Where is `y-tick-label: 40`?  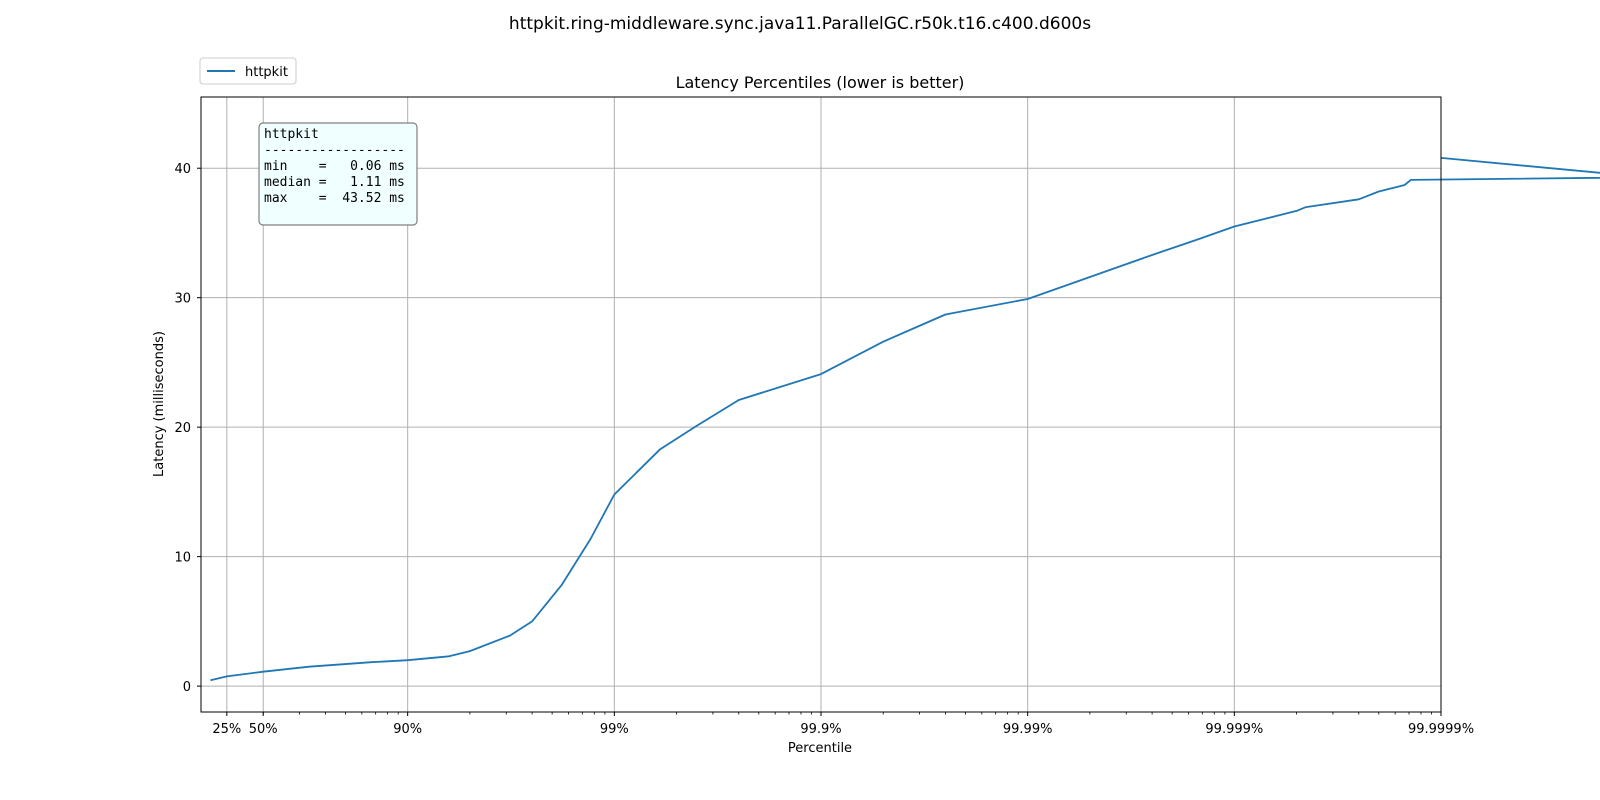 y-tick-label: 40 is located at coordinates (182, 169).